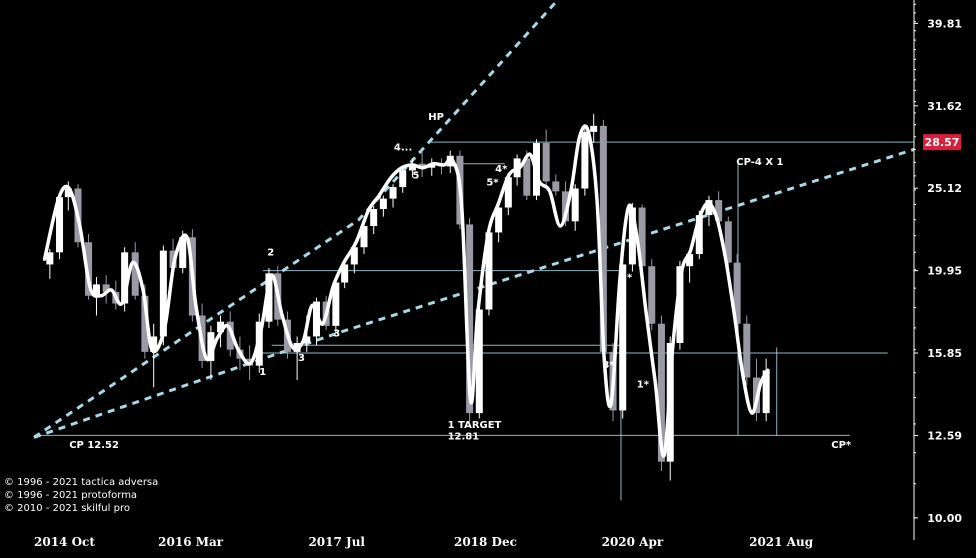 The image size is (976, 558). Describe the element at coordinates (633, 542) in the screenshot. I see `x-tick-label: 2020 Apr` at that location.